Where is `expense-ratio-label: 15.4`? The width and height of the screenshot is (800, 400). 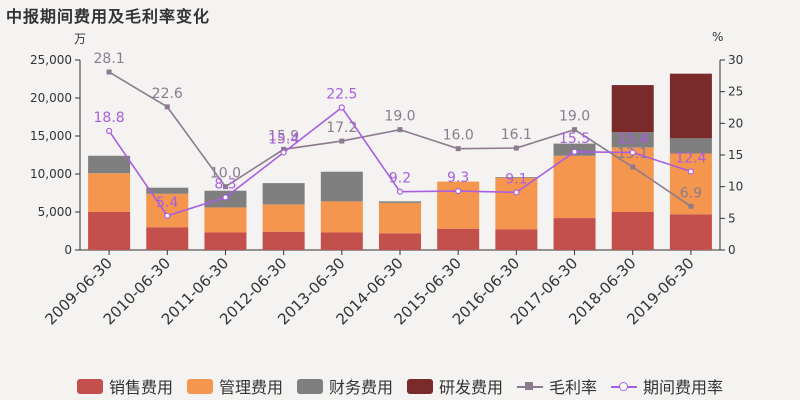
expense-ratio-label: 15.4 is located at coordinates (632, 139).